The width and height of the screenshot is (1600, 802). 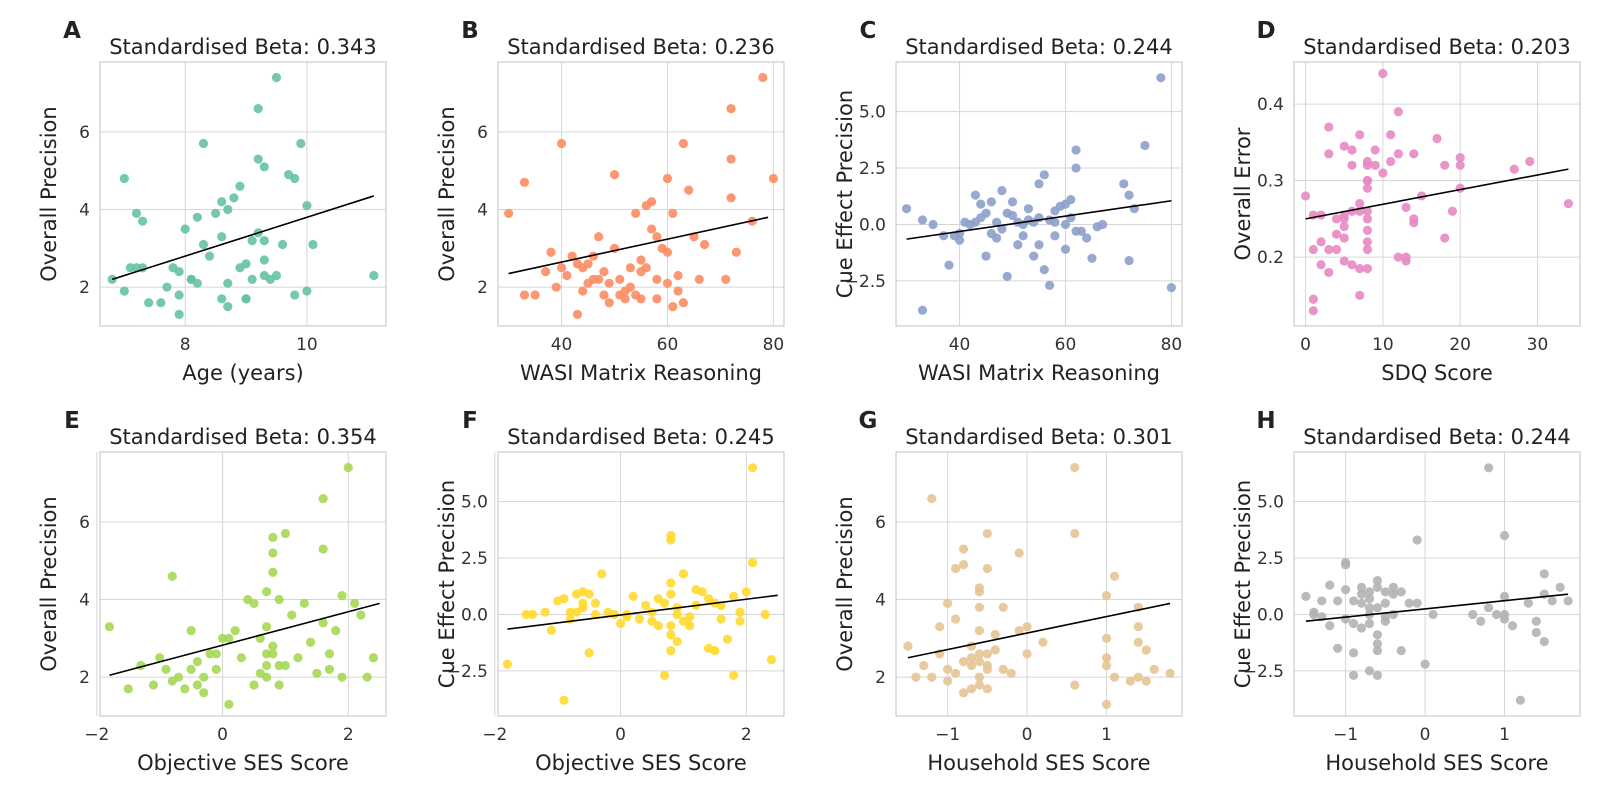 I want to click on panel-title: Standardised Beta: 0.301, so click(x=1039, y=437).